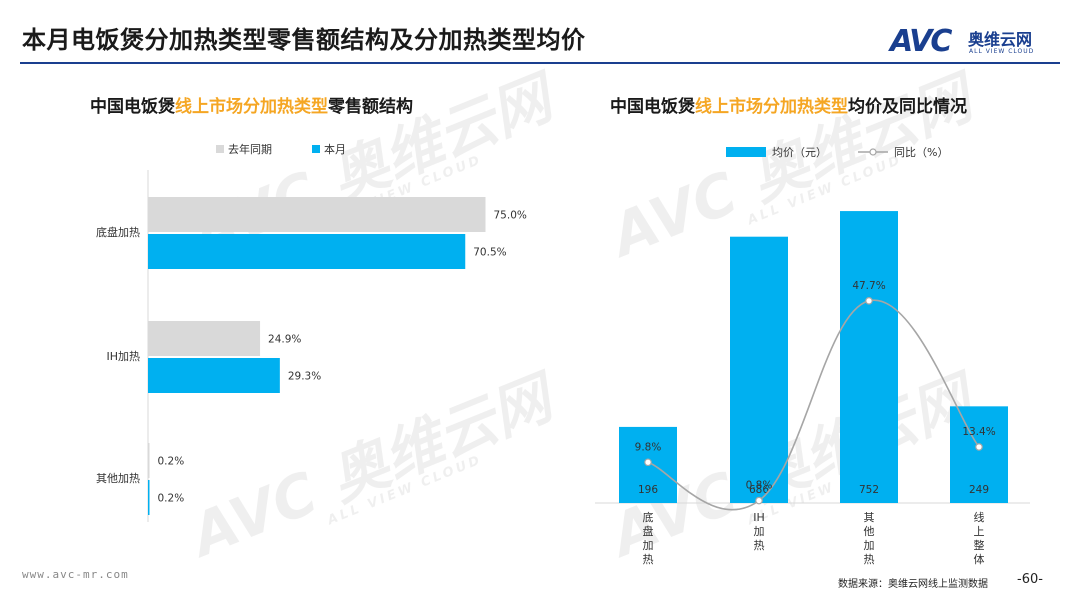 The image size is (1080, 608). What do you see at coordinates (869, 517) in the screenshot?
I see `category-label: 其` at bounding box center [869, 517].